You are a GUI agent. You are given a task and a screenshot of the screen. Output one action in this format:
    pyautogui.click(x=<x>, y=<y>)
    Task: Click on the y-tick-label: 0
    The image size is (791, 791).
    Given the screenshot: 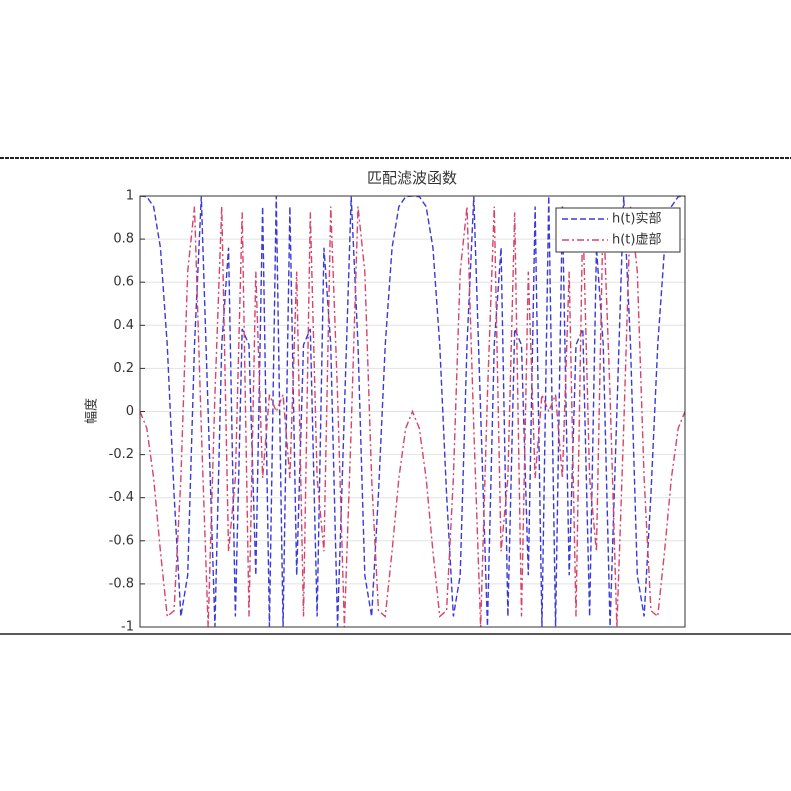 What is the action you would take?
    pyautogui.click(x=130, y=411)
    